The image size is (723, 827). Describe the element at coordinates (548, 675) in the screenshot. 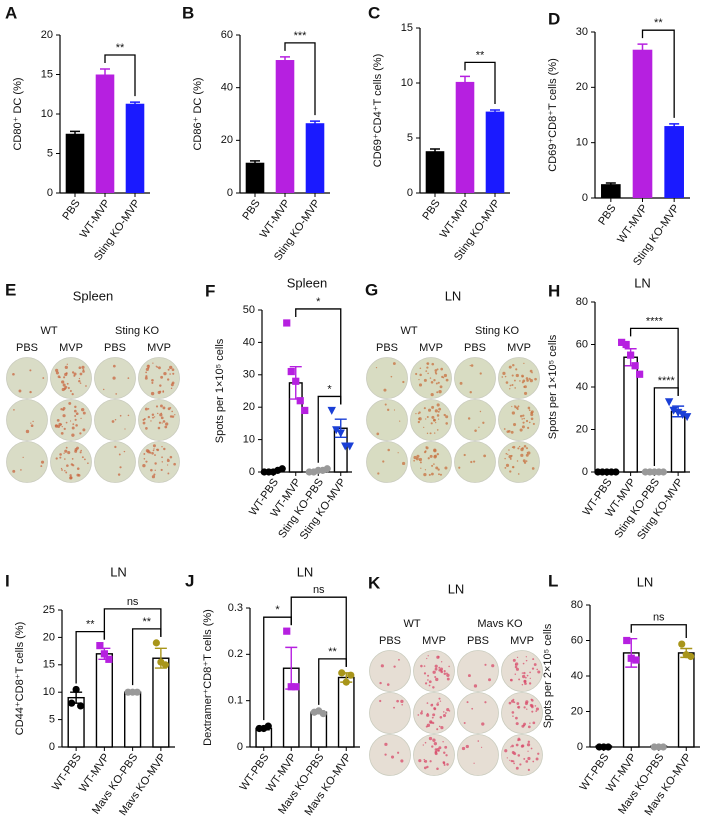

I see `y-axis-label: Spots per 2×10⁵ cells` at that location.